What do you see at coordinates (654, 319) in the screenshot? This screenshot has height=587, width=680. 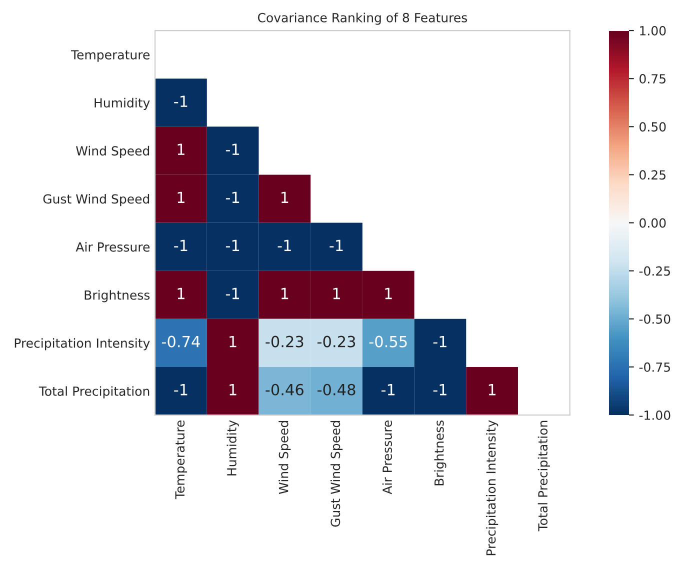 I see `color-bar-label: -0.50` at bounding box center [654, 319].